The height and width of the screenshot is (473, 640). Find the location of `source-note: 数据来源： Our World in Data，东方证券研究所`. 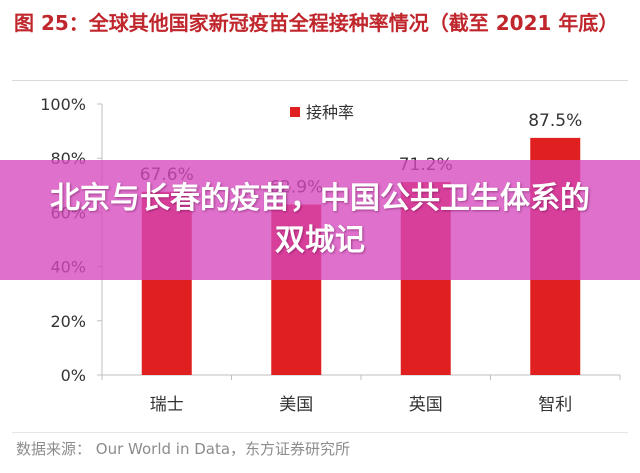

source-note: 数据来源： Our World in Data，东方证券研究所 is located at coordinates (183, 449).